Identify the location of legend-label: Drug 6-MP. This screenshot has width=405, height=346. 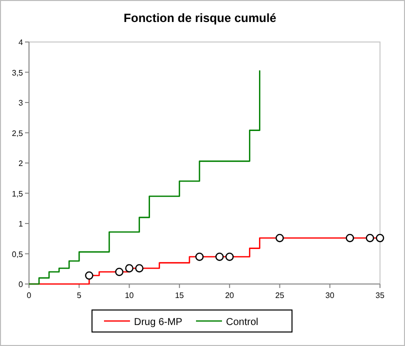
(158, 322).